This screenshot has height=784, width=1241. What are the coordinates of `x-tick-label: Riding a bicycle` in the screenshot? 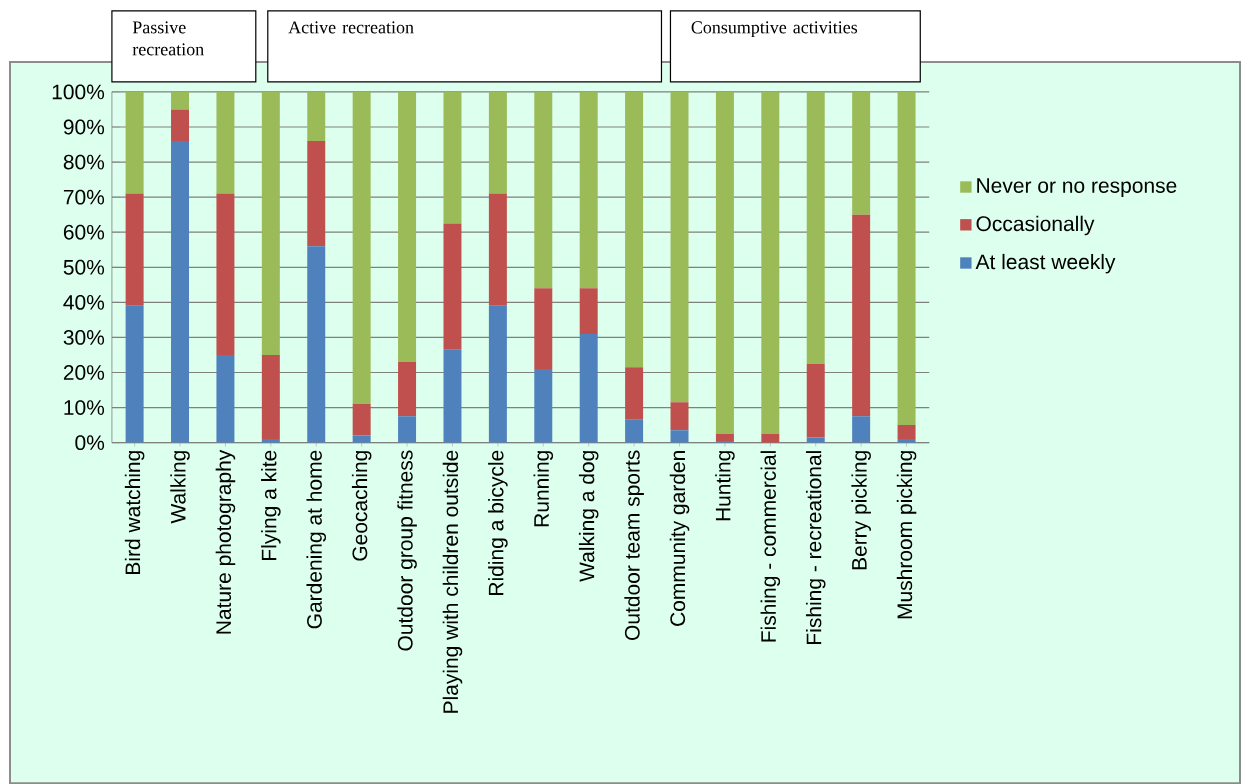 It's located at (498, 522).